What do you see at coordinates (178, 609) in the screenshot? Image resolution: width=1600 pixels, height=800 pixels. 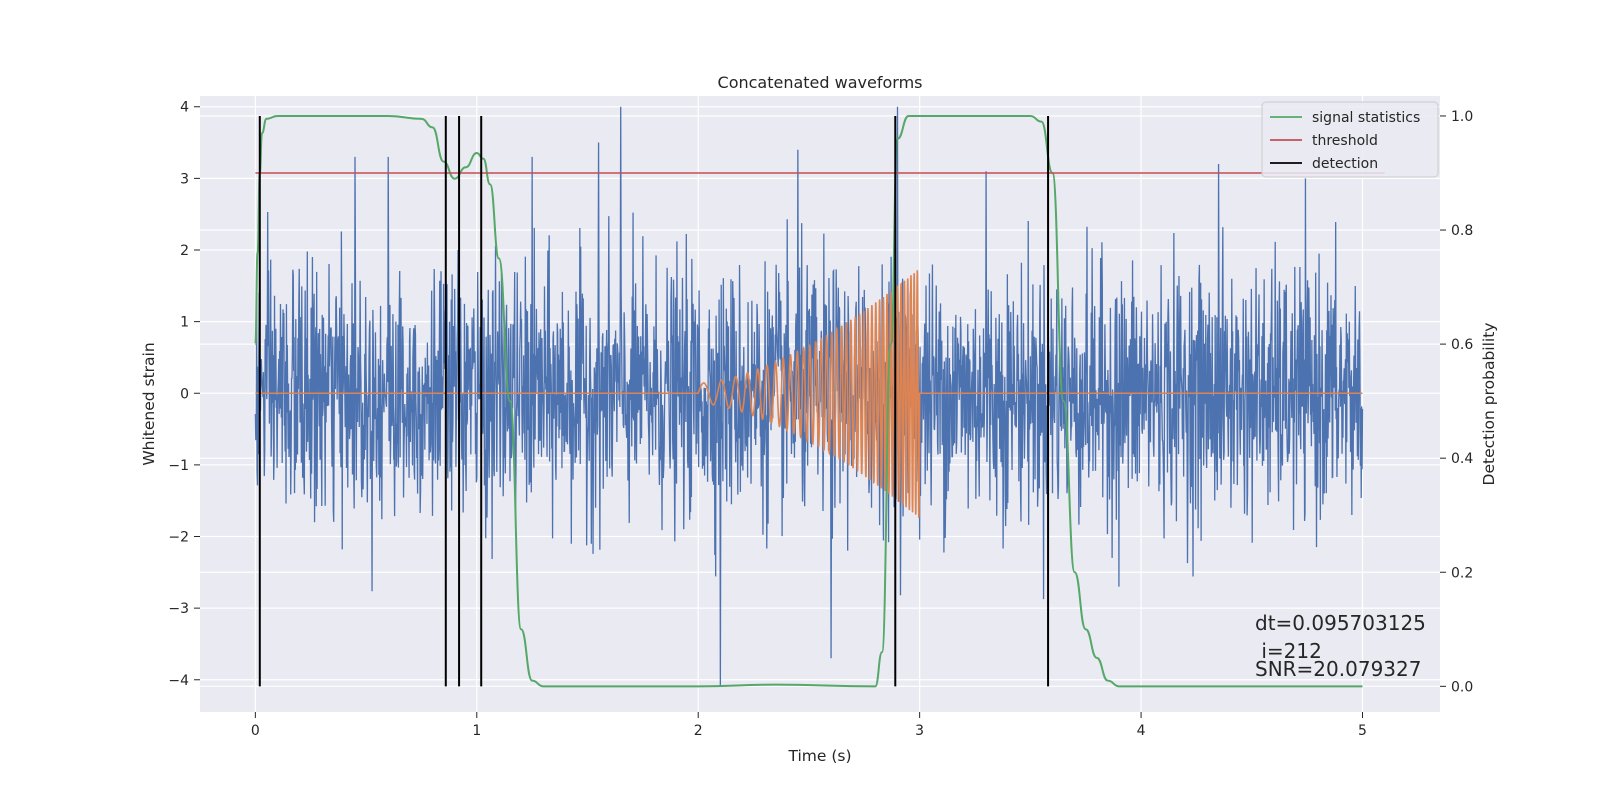 I see `y-tick-label: −3` at bounding box center [178, 609].